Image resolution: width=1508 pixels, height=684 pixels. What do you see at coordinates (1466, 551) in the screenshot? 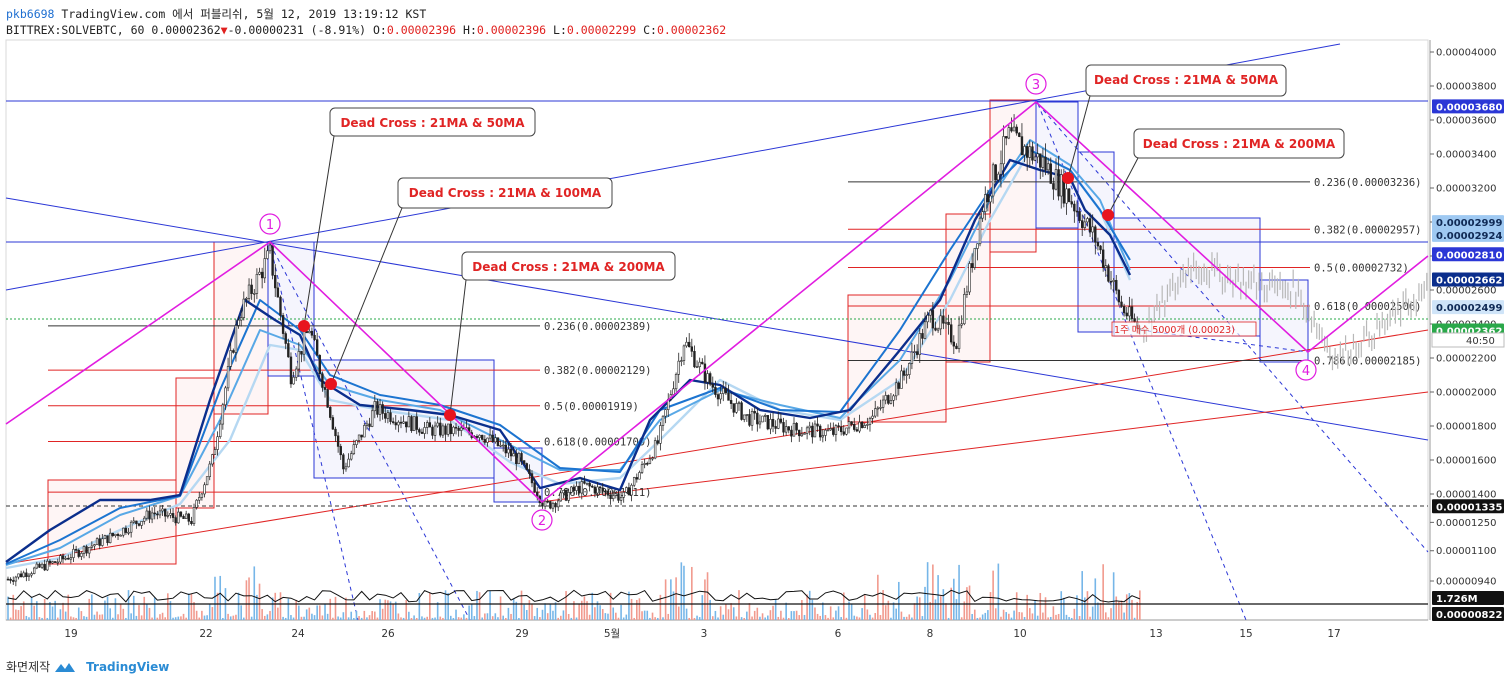
I see `y-tick-label: 0.00001100` at bounding box center [1466, 551].